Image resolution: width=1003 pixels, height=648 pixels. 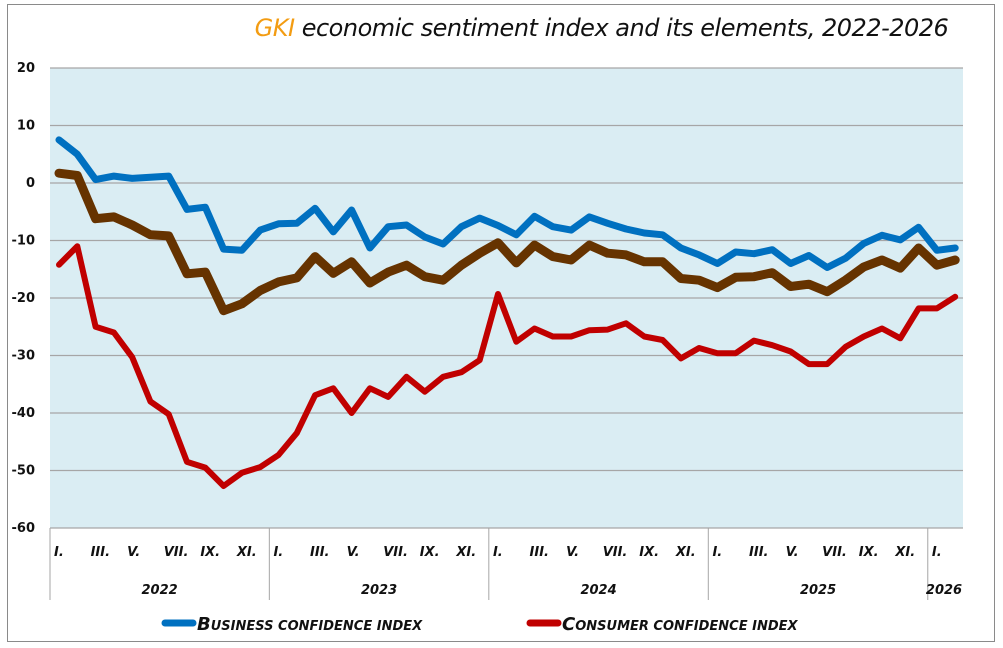 I want to click on y-tick-label: -10, so click(x=24, y=241).